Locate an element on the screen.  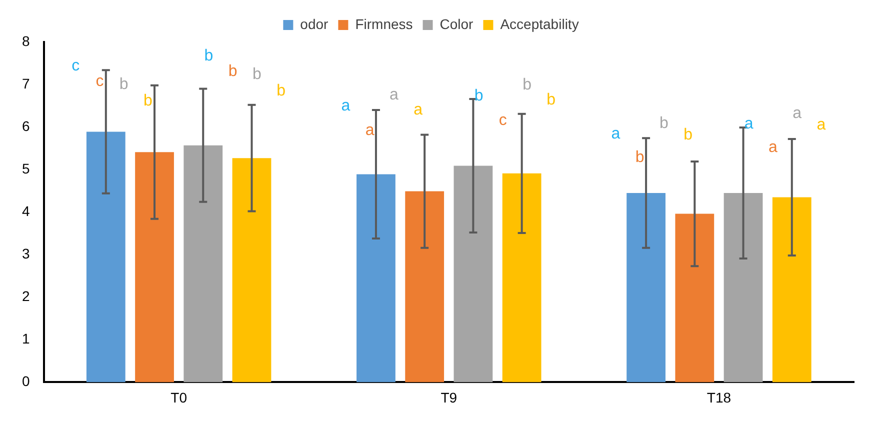
y-tick-label: 3 is located at coordinates (26, 253).